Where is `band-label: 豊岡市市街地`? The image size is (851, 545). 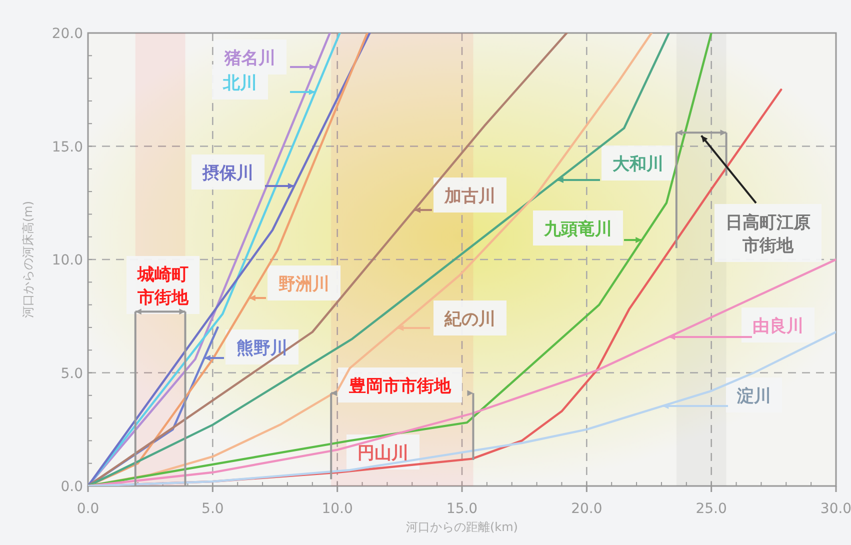
band-label: 豊岡市市街地 is located at coordinates (400, 386).